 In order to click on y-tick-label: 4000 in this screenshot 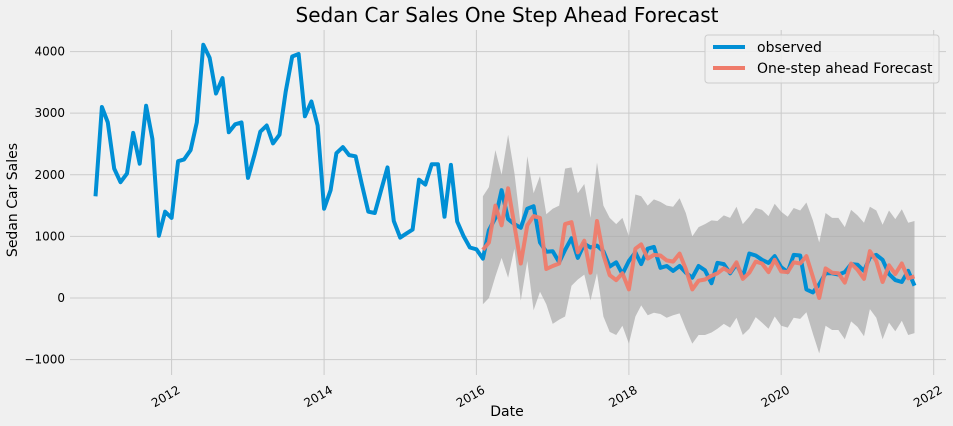, I will do `click(49, 52)`.